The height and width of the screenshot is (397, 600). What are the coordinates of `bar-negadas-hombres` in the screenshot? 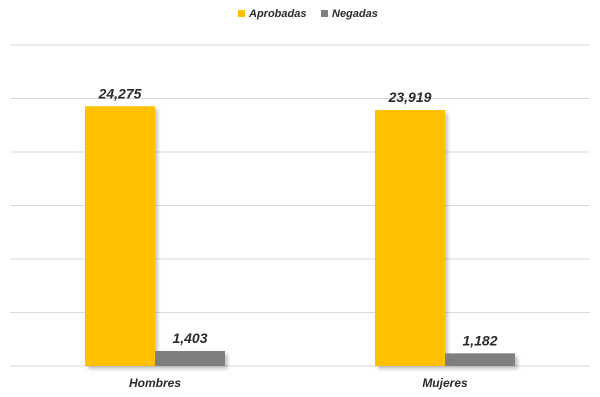 It's located at (190, 358).